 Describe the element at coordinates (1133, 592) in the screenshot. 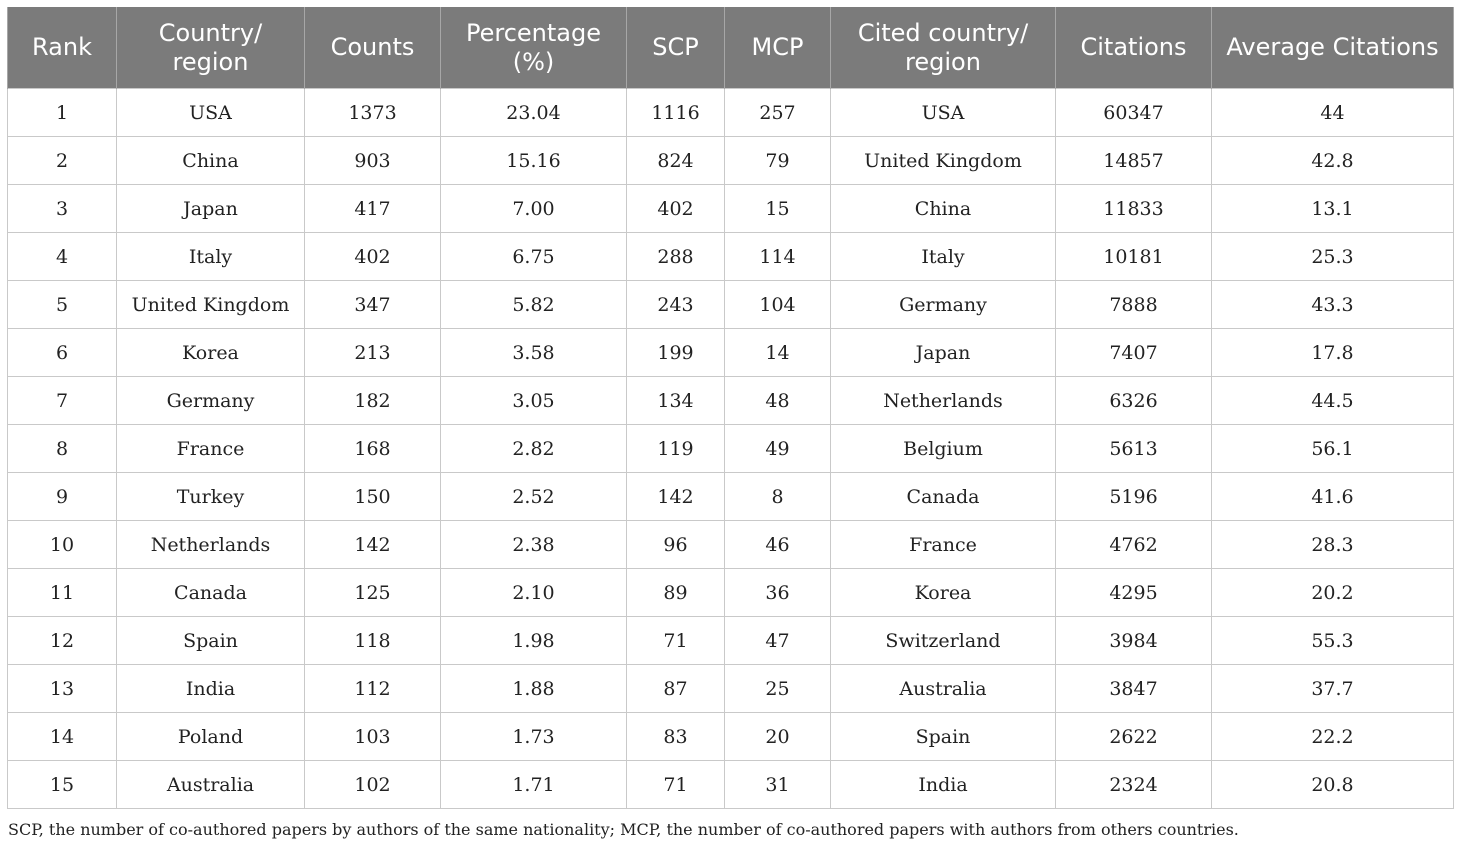

I see `cell-citations: 4295` at that location.